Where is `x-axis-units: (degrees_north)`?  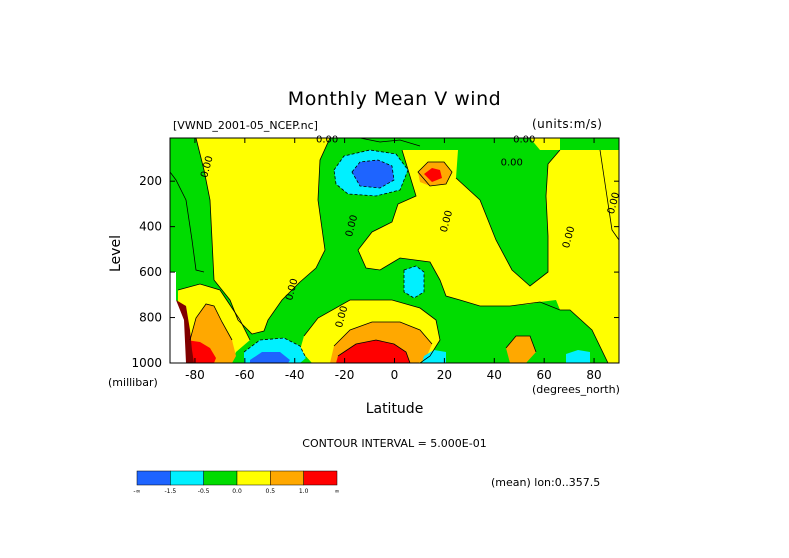
x-axis-units: (degrees_north) is located at coordinates (576, 389).